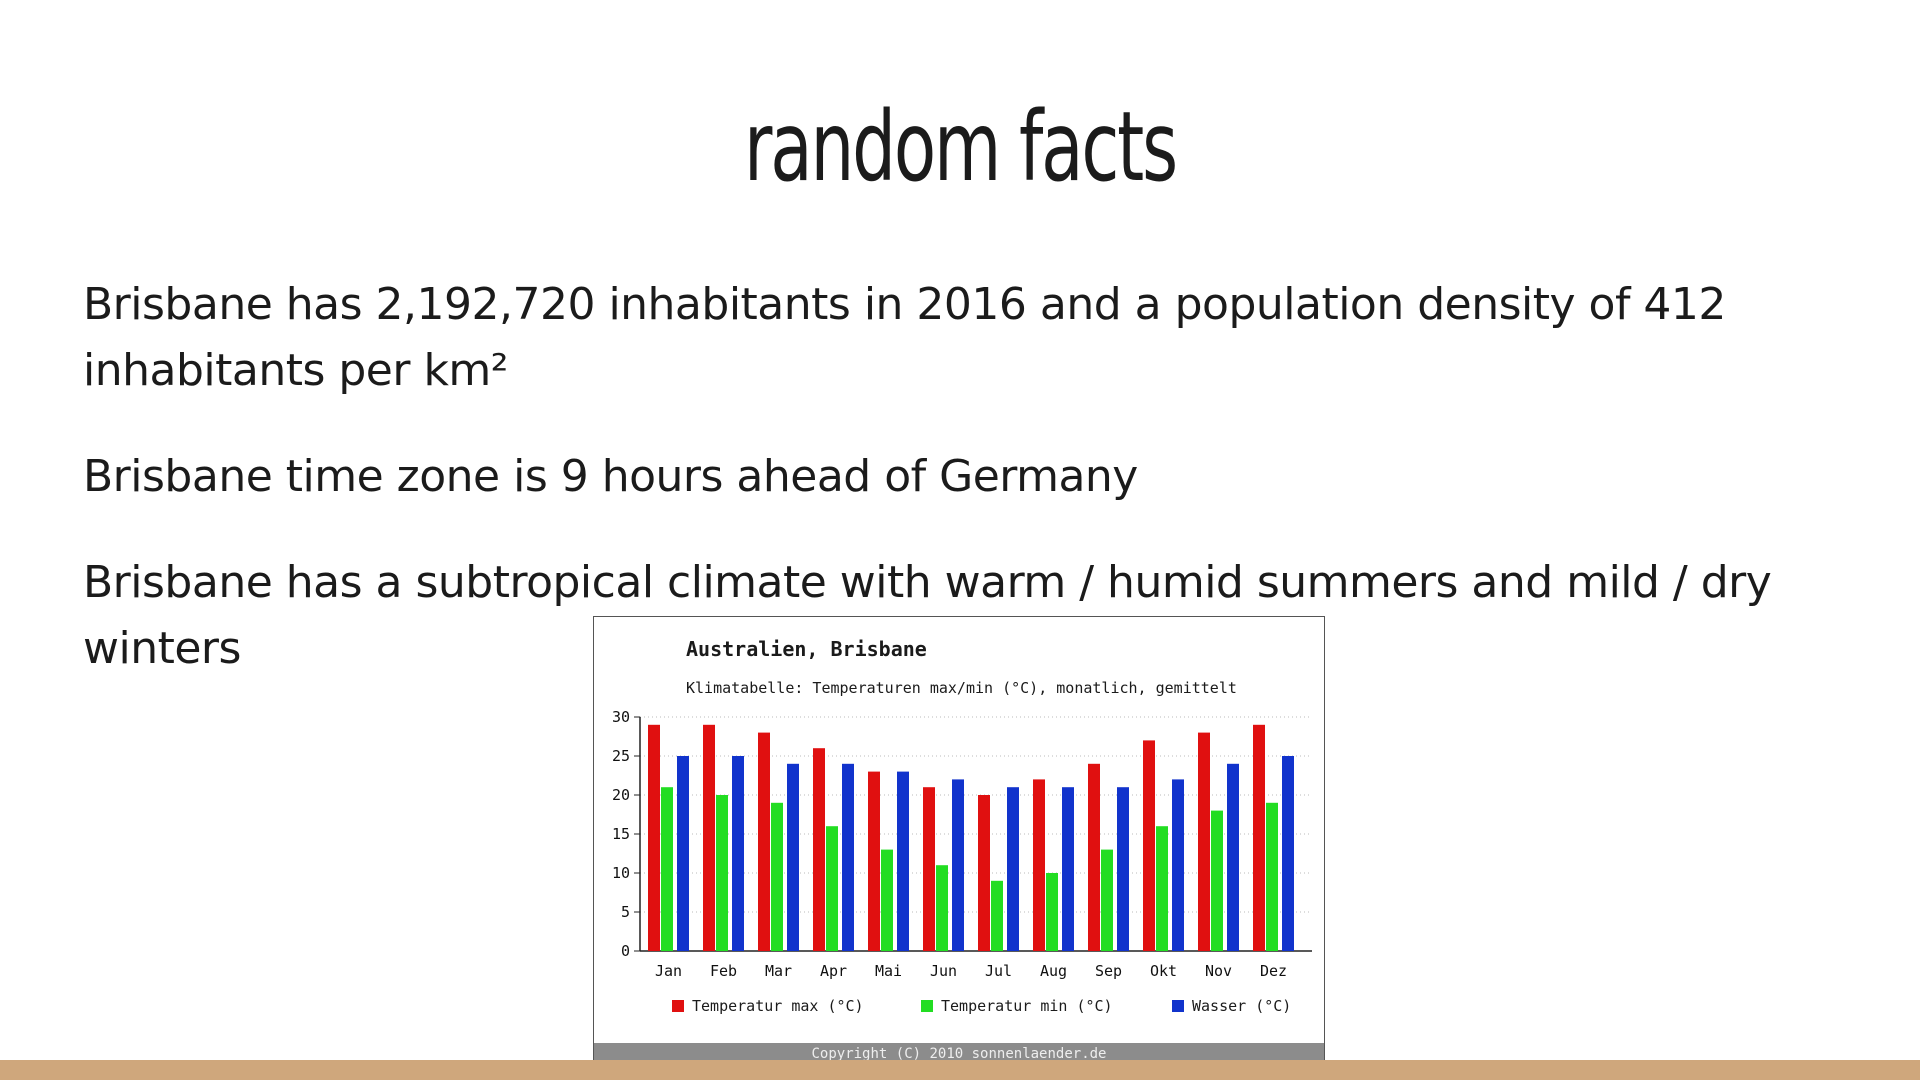  Describe the element at coordinates (998, 971) in the screenshot. I see `x-tick-label: Jul` at that location.